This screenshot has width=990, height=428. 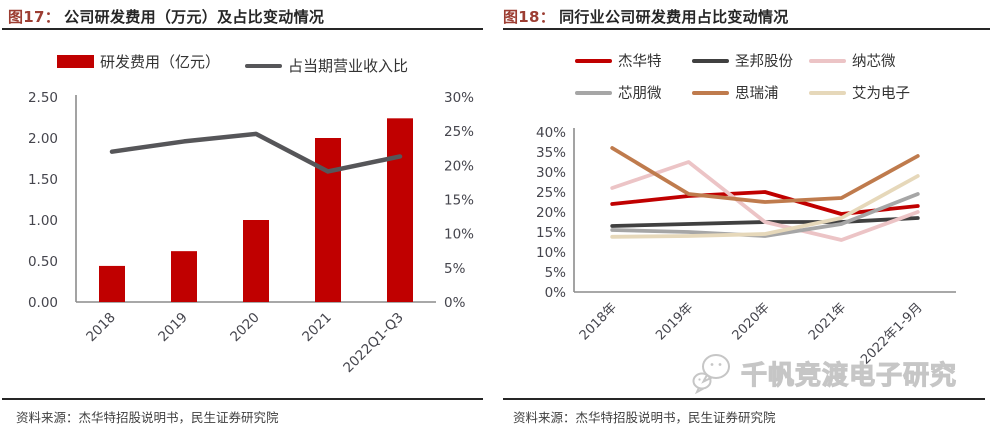 What do you see at coordinates (459, 201) in the screenshot?
I see `right-axis-tick-label: 15%` at bounding box center [459, 201].